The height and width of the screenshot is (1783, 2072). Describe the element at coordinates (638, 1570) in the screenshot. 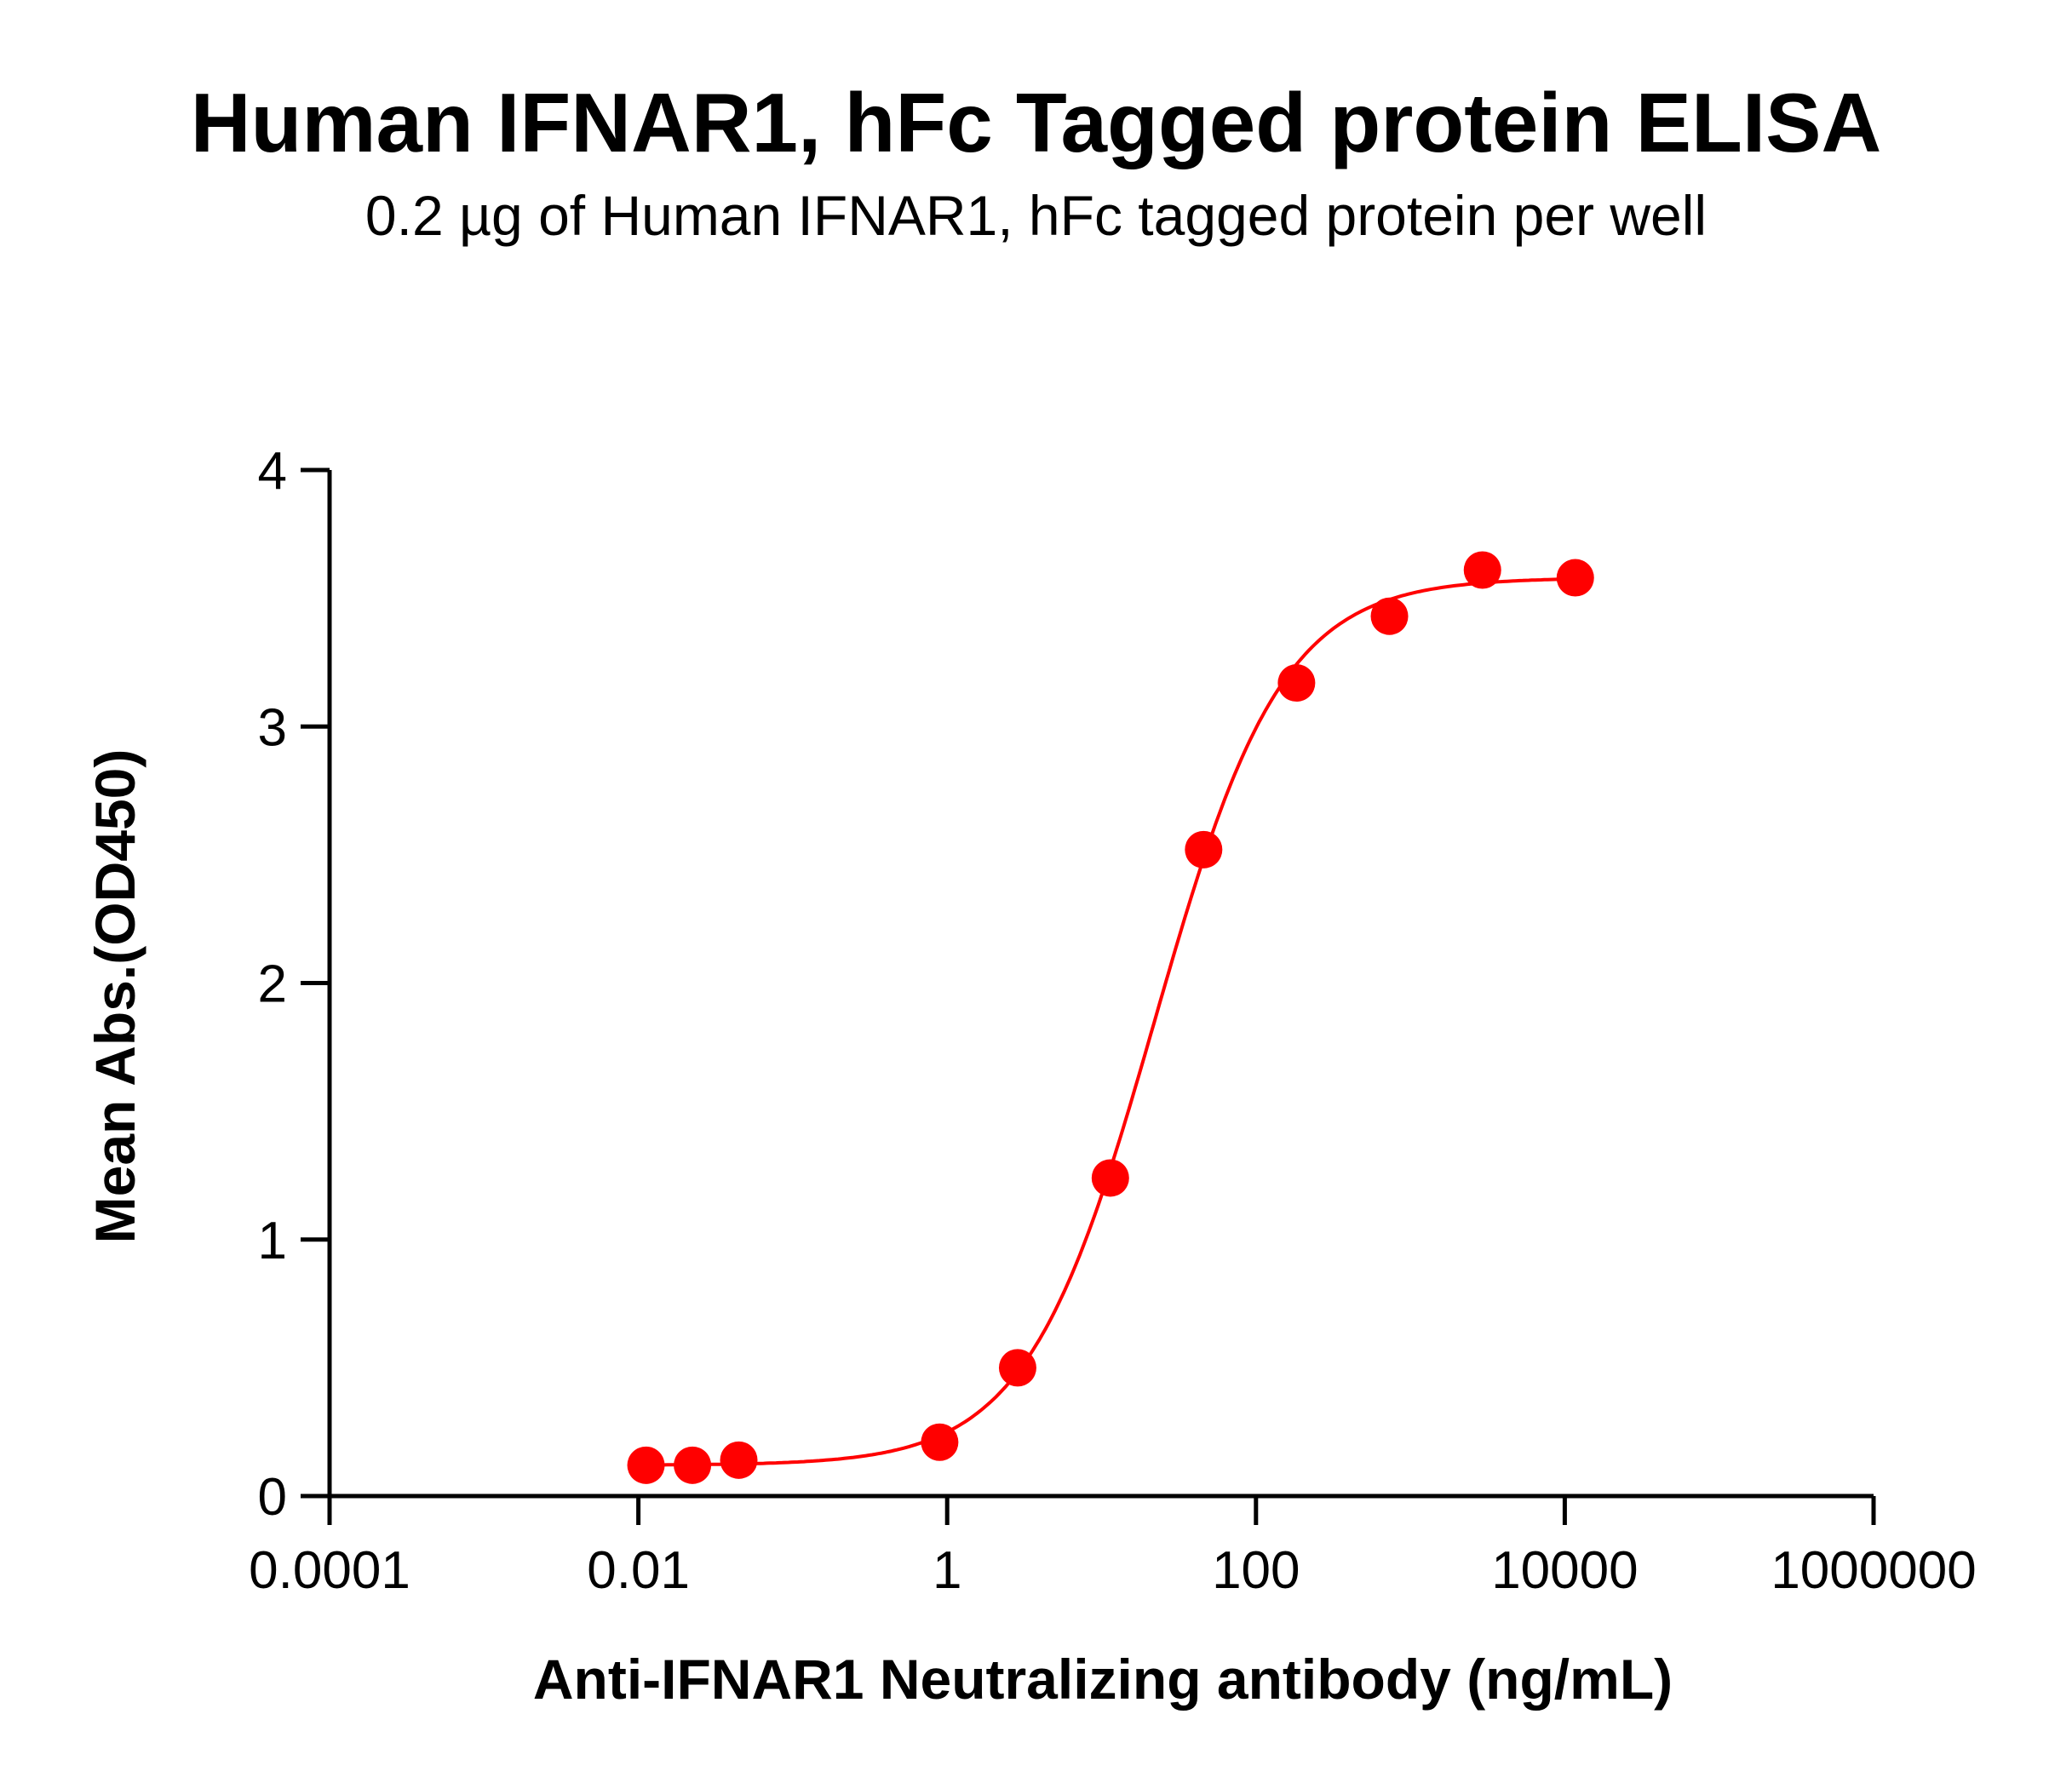

I see `x-tick-label: 0.01` at that location.